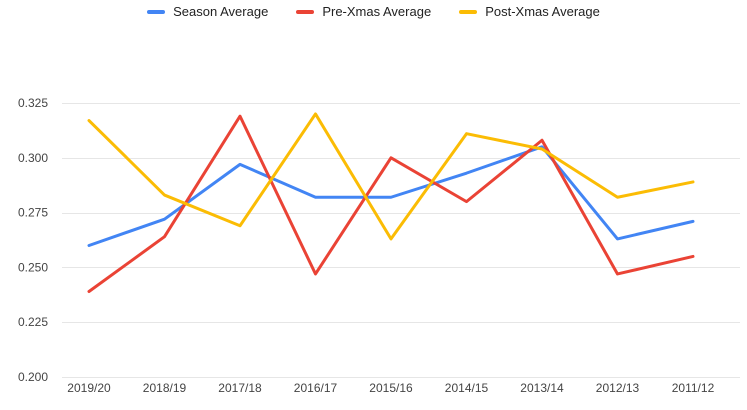 This screenshot has height=410, width=747. Describe the element at coordinates (618, 388) in the screenshot. I see `x-axis-tick-label: 2012/13` at that location.